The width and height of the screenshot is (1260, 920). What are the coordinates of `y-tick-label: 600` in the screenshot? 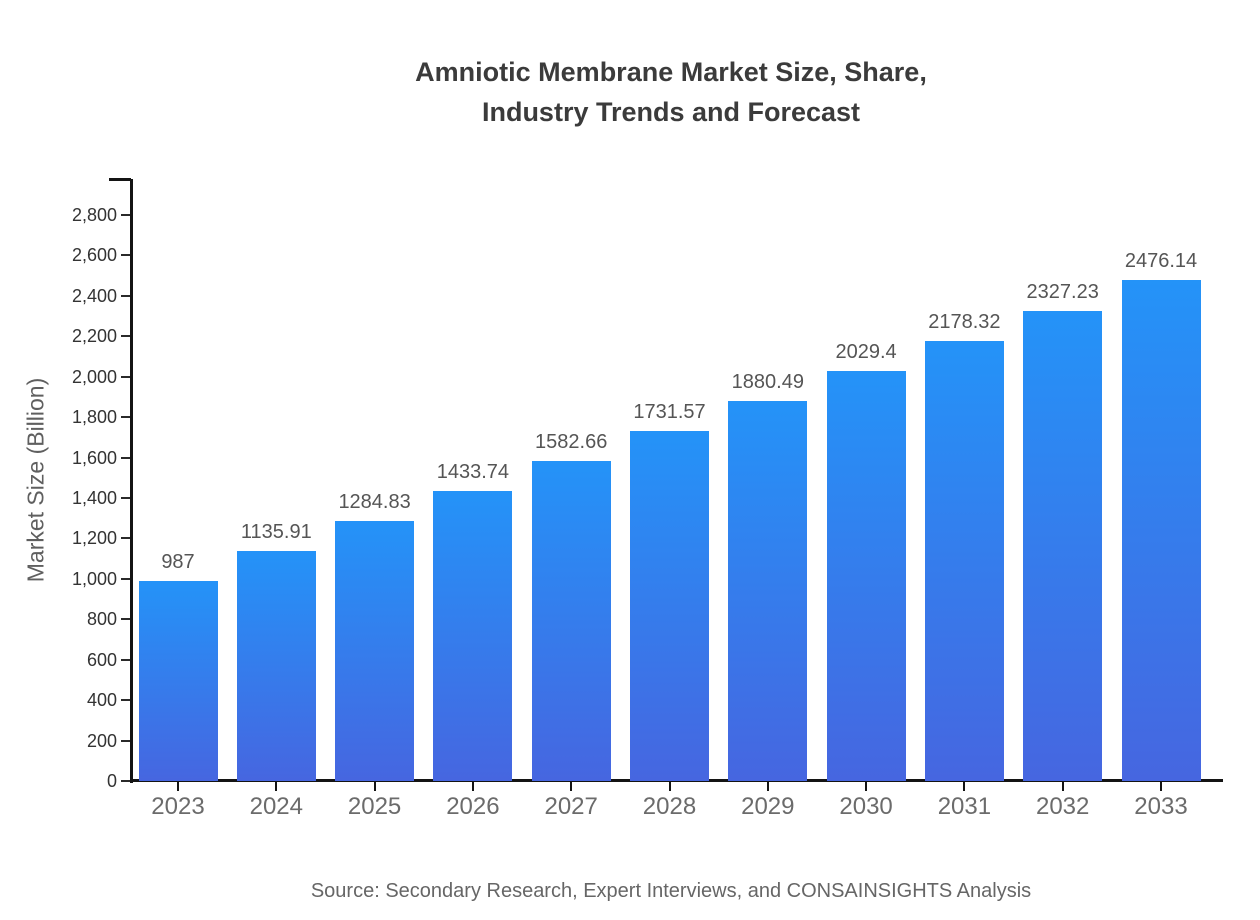 It's located at (101, 659).